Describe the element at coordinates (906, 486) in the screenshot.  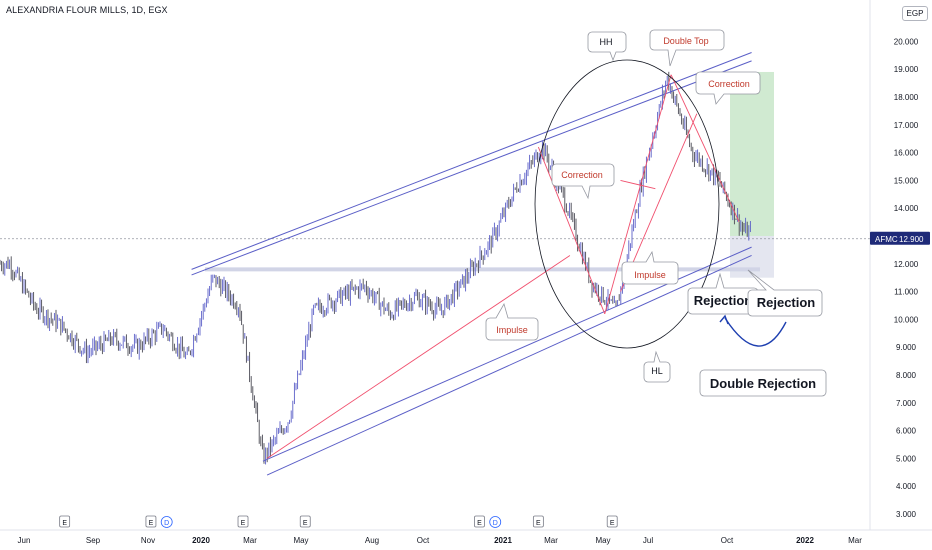
I see `y-tick-label: 4.000` at that location.